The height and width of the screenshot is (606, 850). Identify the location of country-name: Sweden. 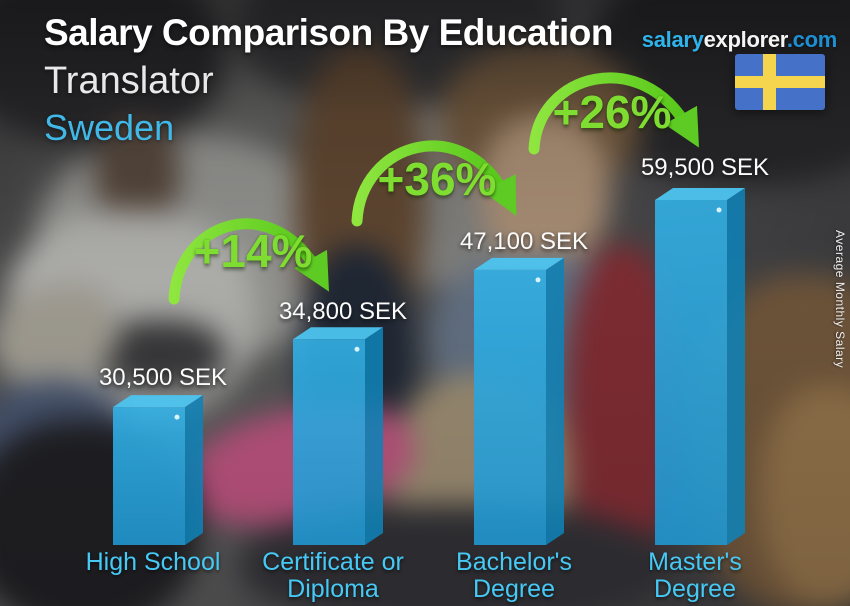
(109, 127).